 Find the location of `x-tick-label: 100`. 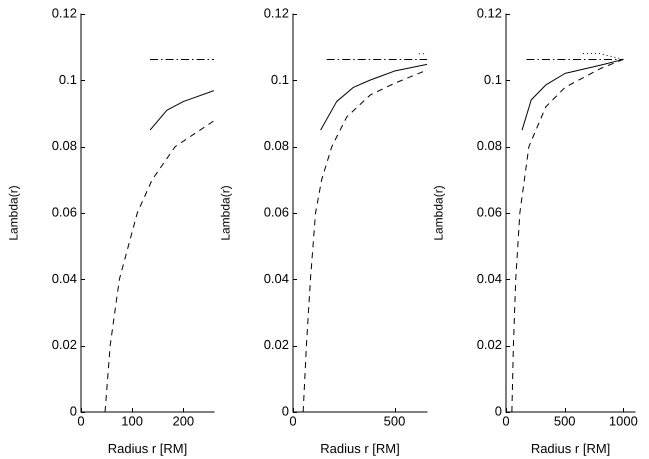

x-tick-label: 100 is located at coordinates (132, 420).